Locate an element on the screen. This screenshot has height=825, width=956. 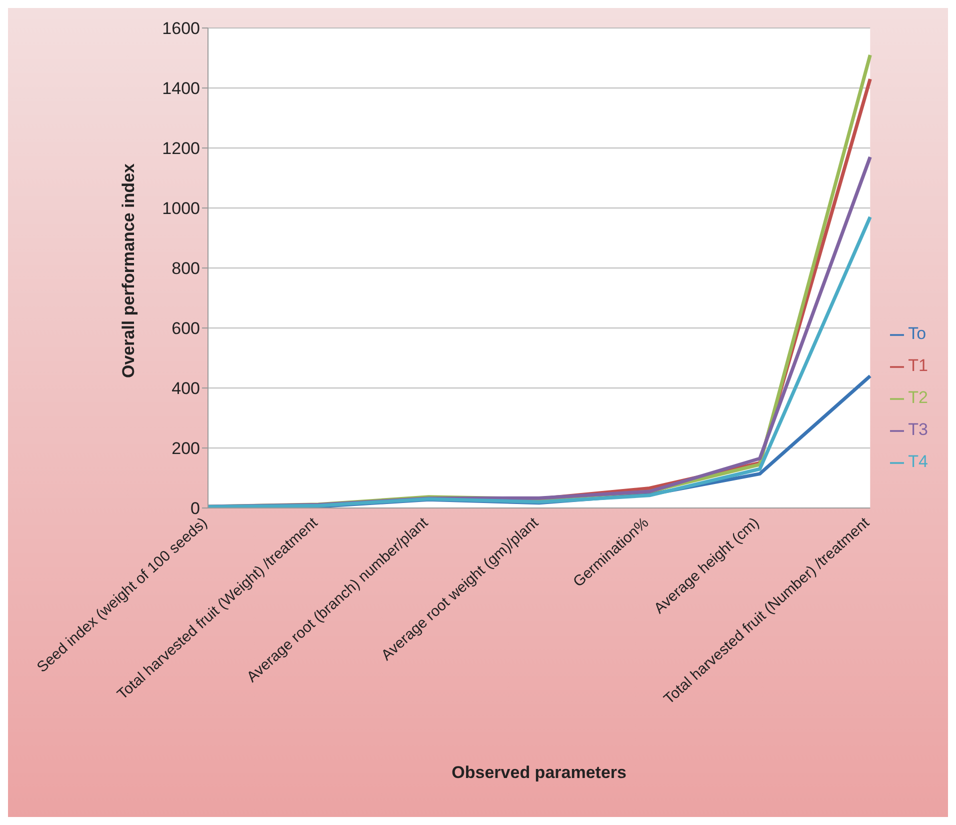
legend-label: T4 is located at coordinates (918, 461).